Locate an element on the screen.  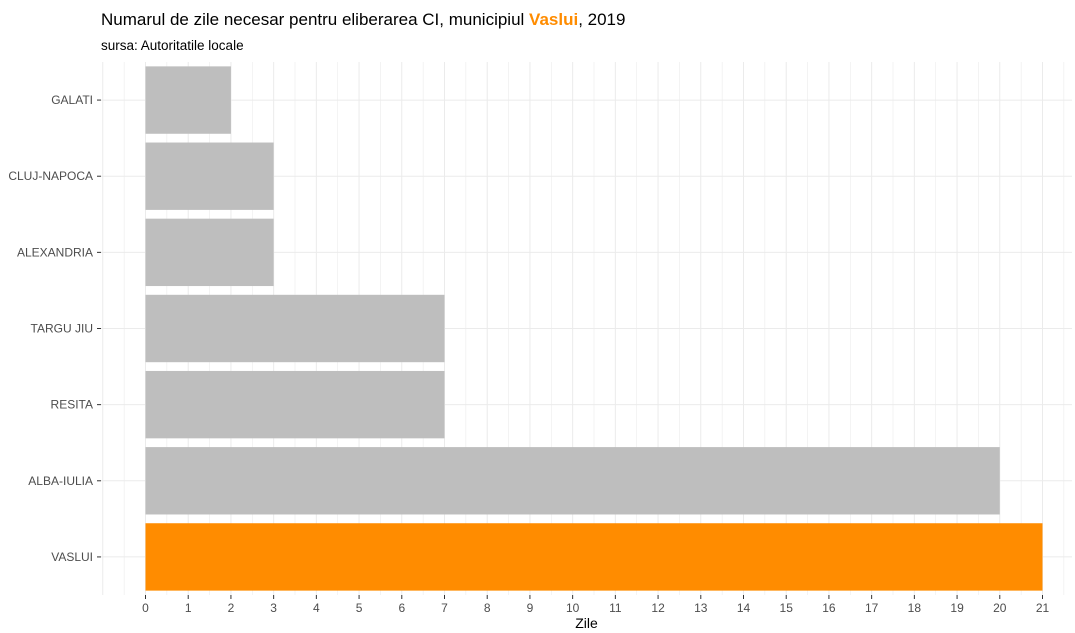
category-label-vaslui: VASLUI is located at coordinates (72, 557).